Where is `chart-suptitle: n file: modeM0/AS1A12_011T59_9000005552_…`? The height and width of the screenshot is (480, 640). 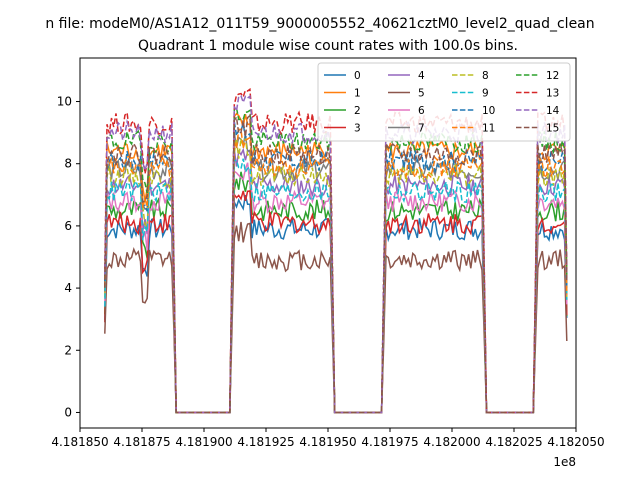
chart-suptitle: n file: modeM0/AS1A12_011T59_9000005552_… is located at coordinates (319, 24).